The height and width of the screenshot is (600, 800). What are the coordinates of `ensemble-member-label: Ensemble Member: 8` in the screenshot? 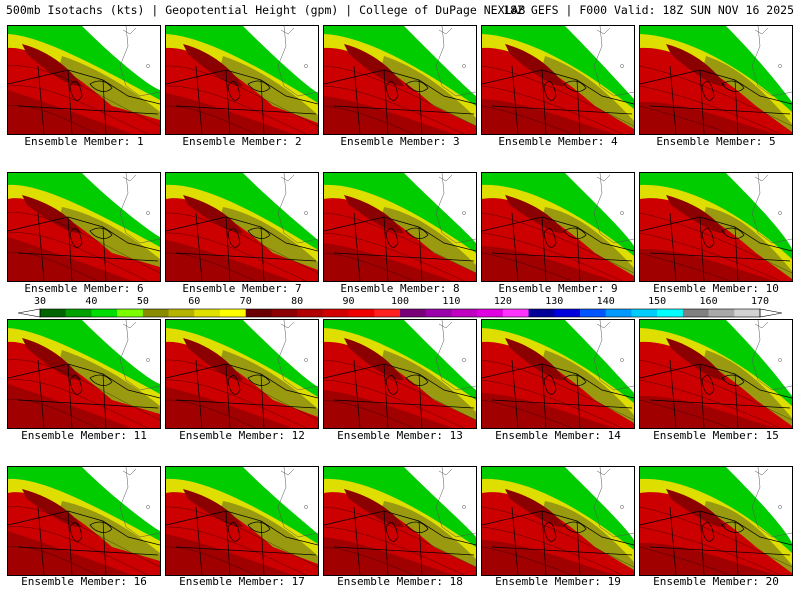 It's located at (400, 288).